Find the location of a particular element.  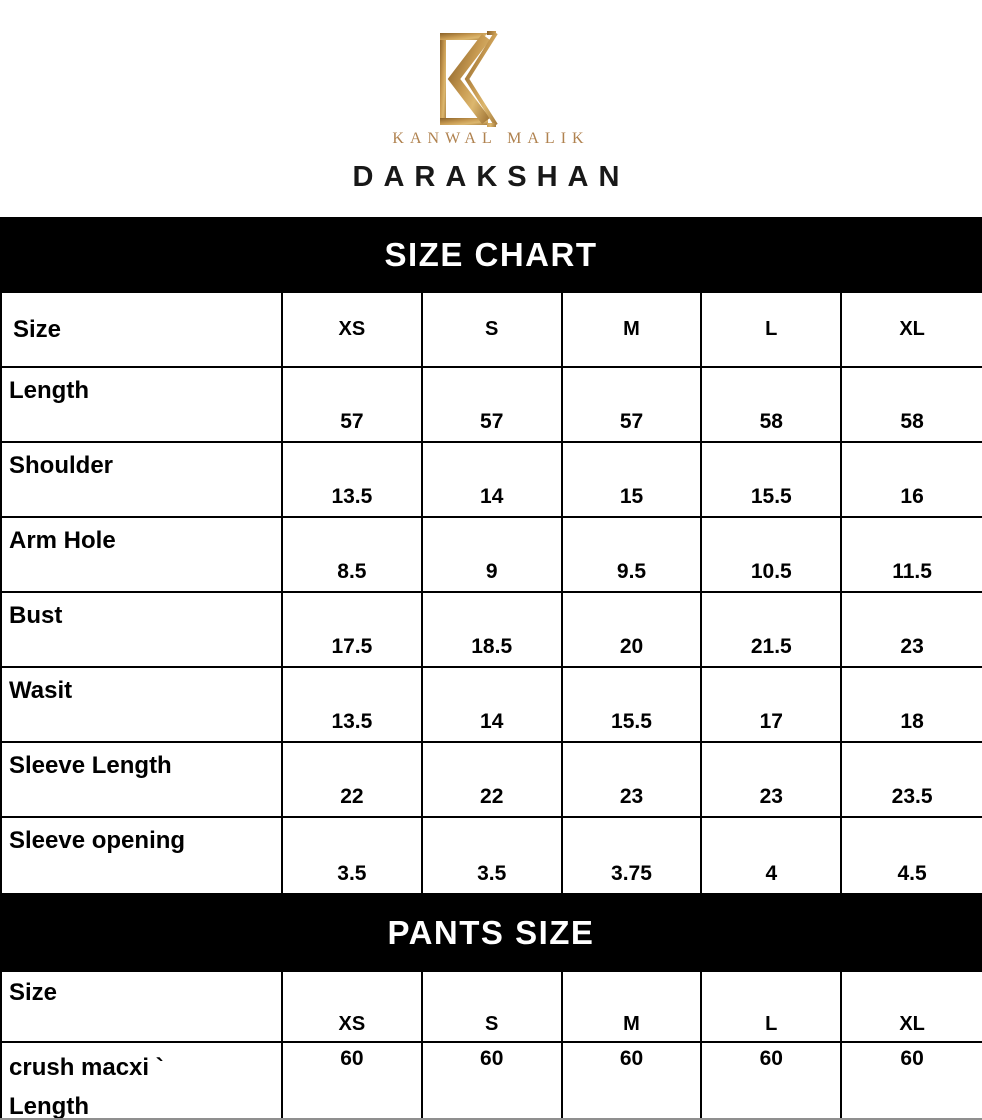

row-label: Shoulder is located at coordinates (142, 479).